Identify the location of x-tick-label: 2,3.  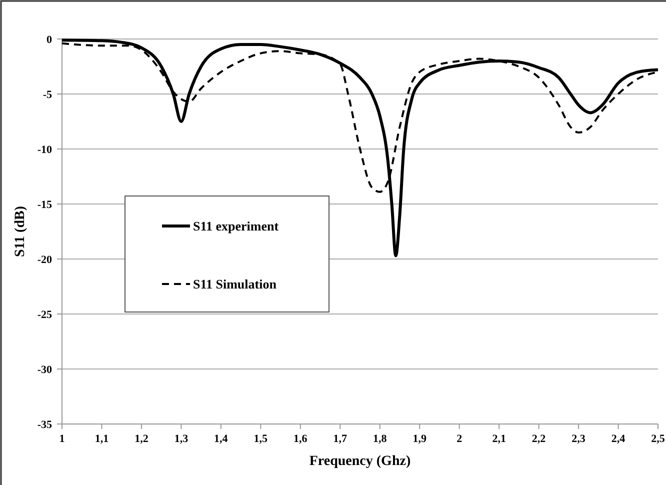
(579, 439).